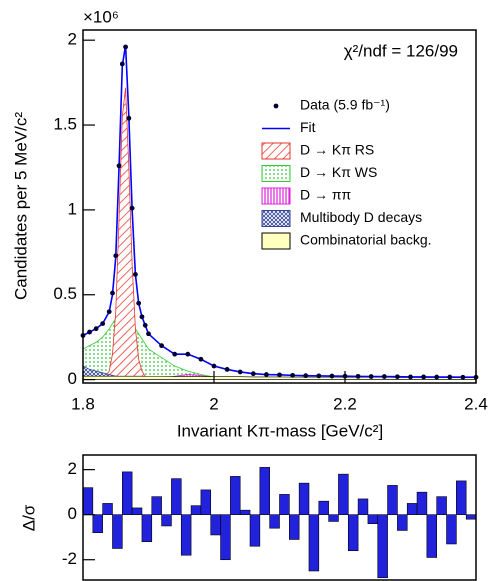 This screenshot has width=500, height=581. I want to click on x-tick-label: 1.8, so click(83, 403).